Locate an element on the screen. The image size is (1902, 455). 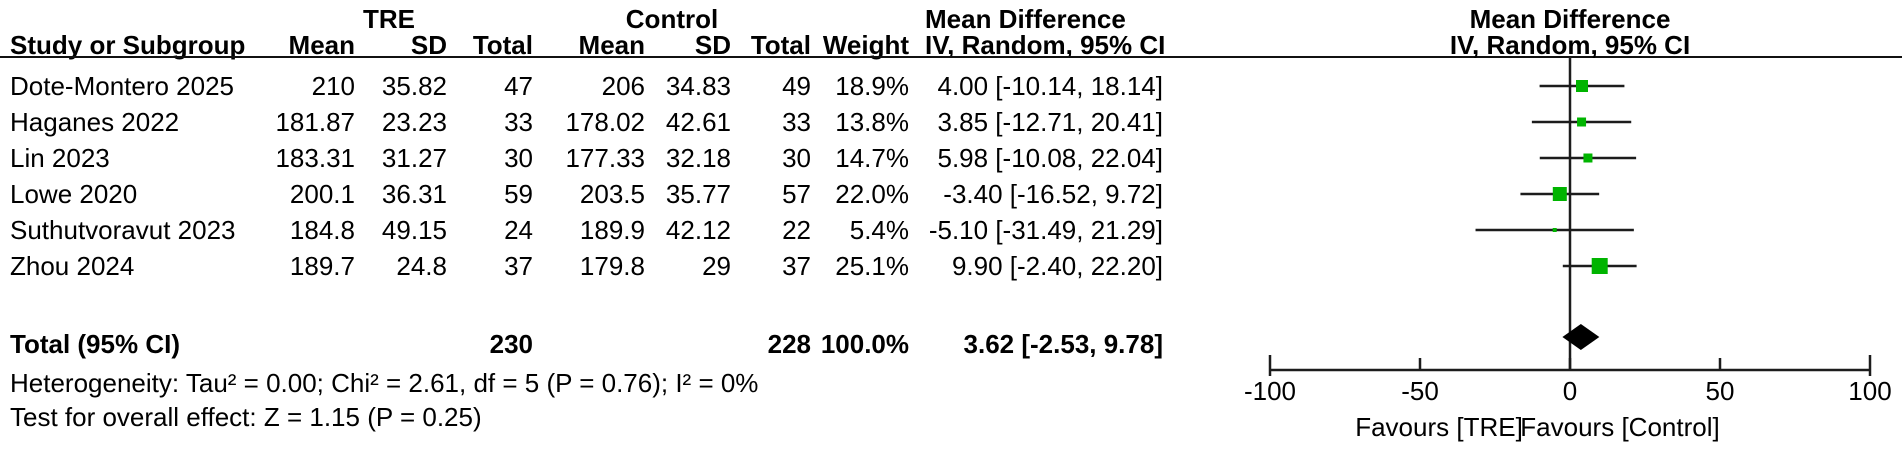
cell-mean-tre: 210 is located at coordinates (333, 85).